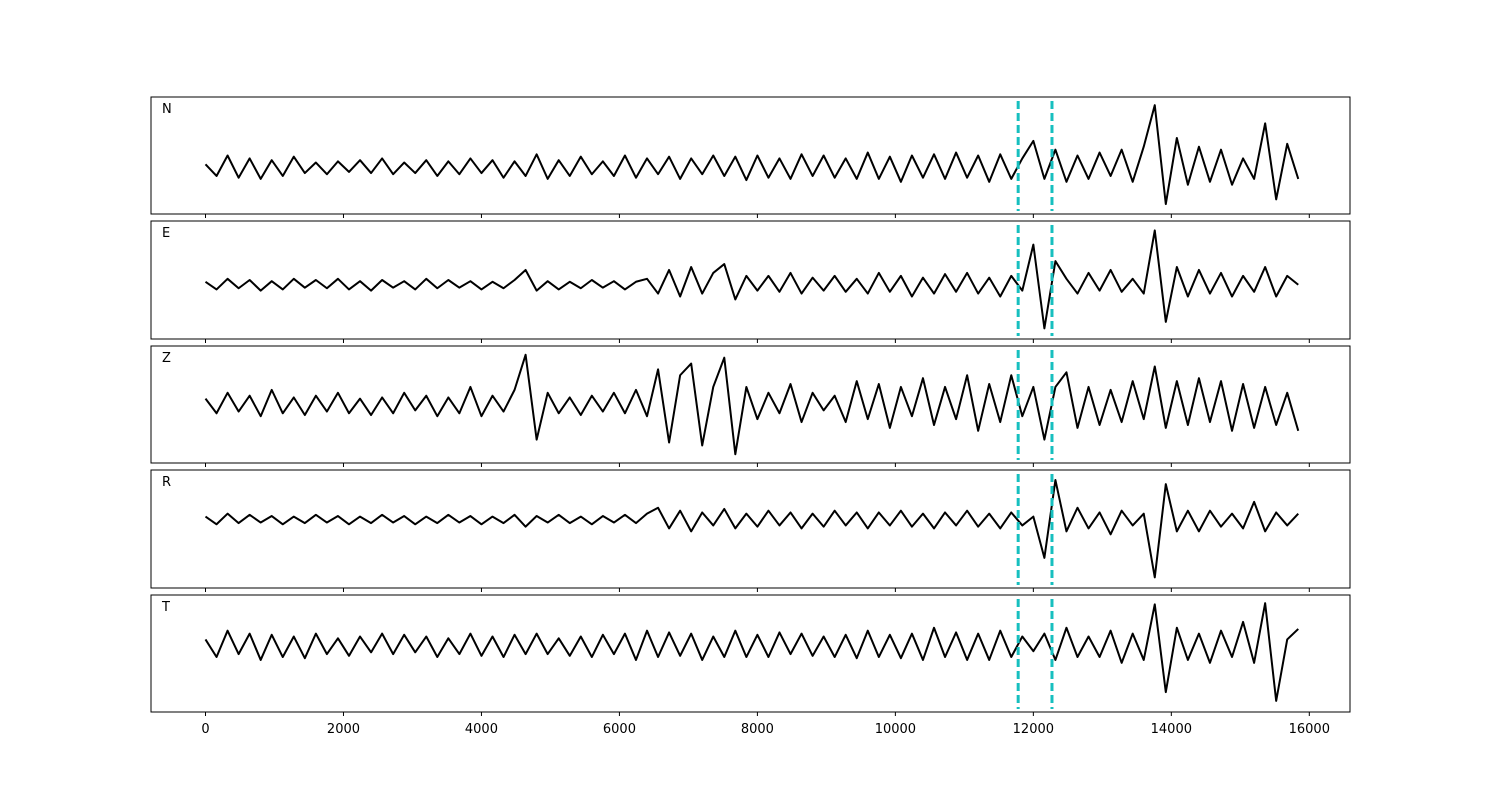 The image size is (1500, 804). What do you see at coordinates (166, 358) in the screenshot?
I see `panel-label: Z` at bounding box center [166, 358].